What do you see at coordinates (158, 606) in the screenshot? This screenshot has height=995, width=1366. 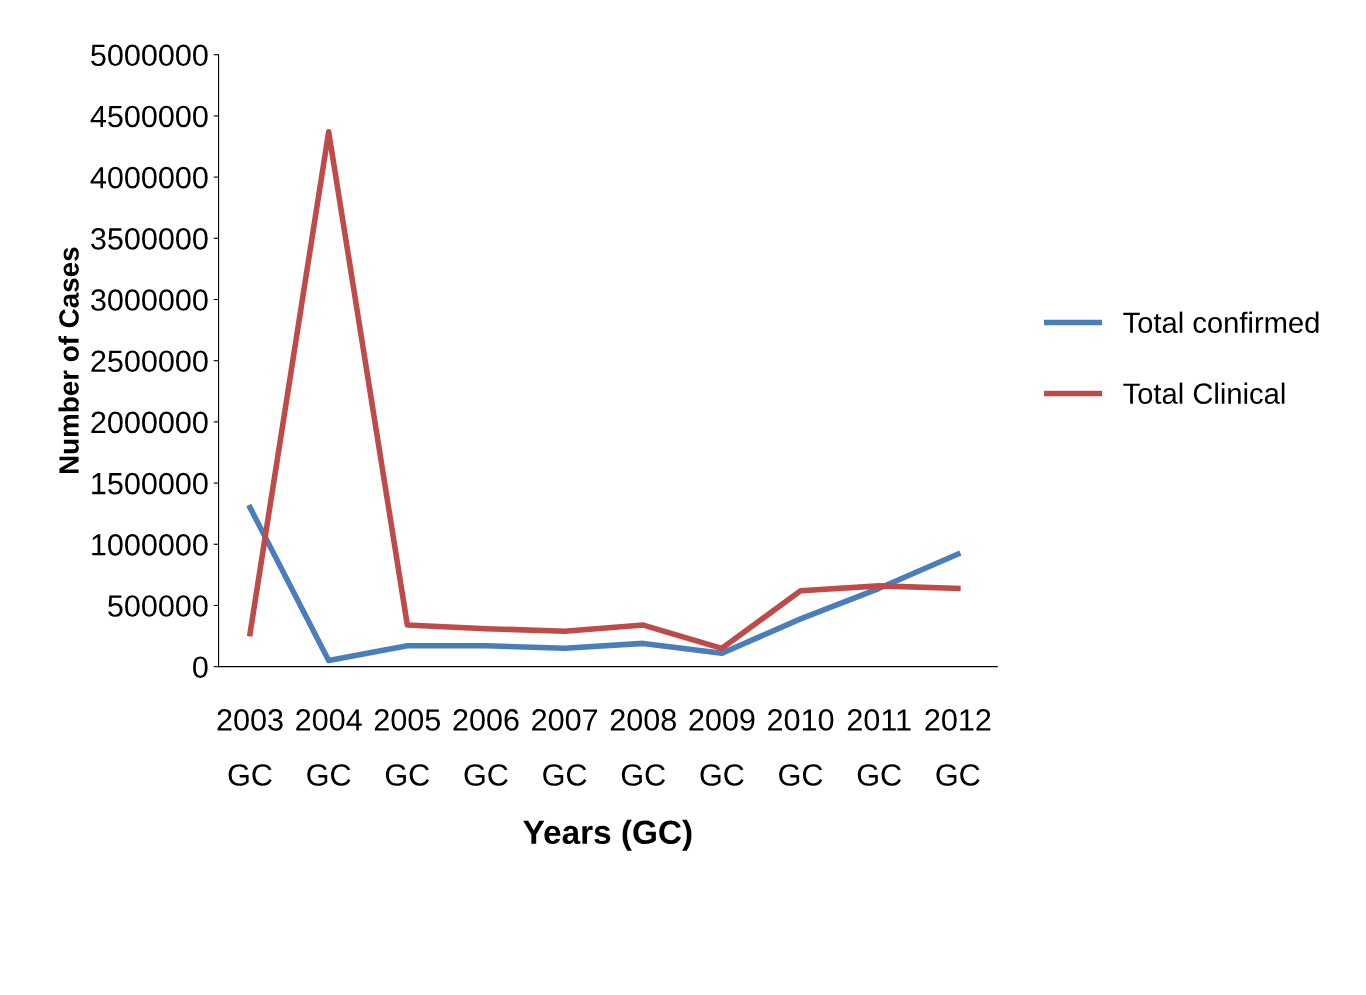 I see `y-tick-label: 500000` at bounding box center [158, 606].